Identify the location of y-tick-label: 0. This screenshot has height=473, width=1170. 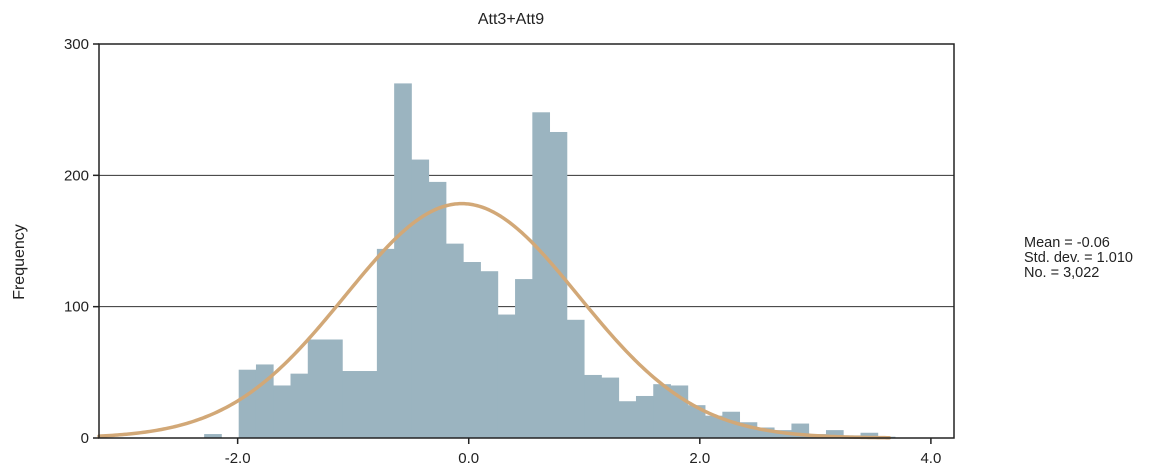
(85, 438).